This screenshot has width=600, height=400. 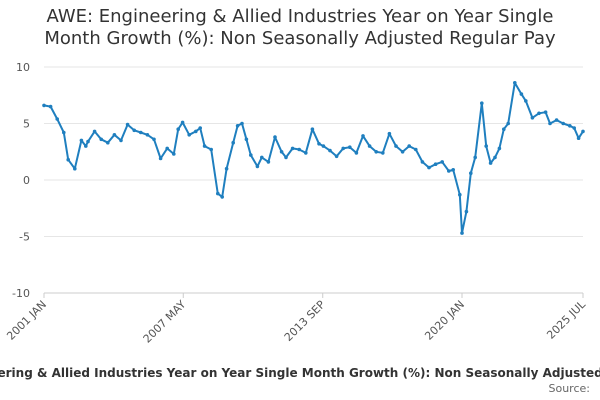 I want to click on y-tick-label: 10, so click(x=23, y=67).